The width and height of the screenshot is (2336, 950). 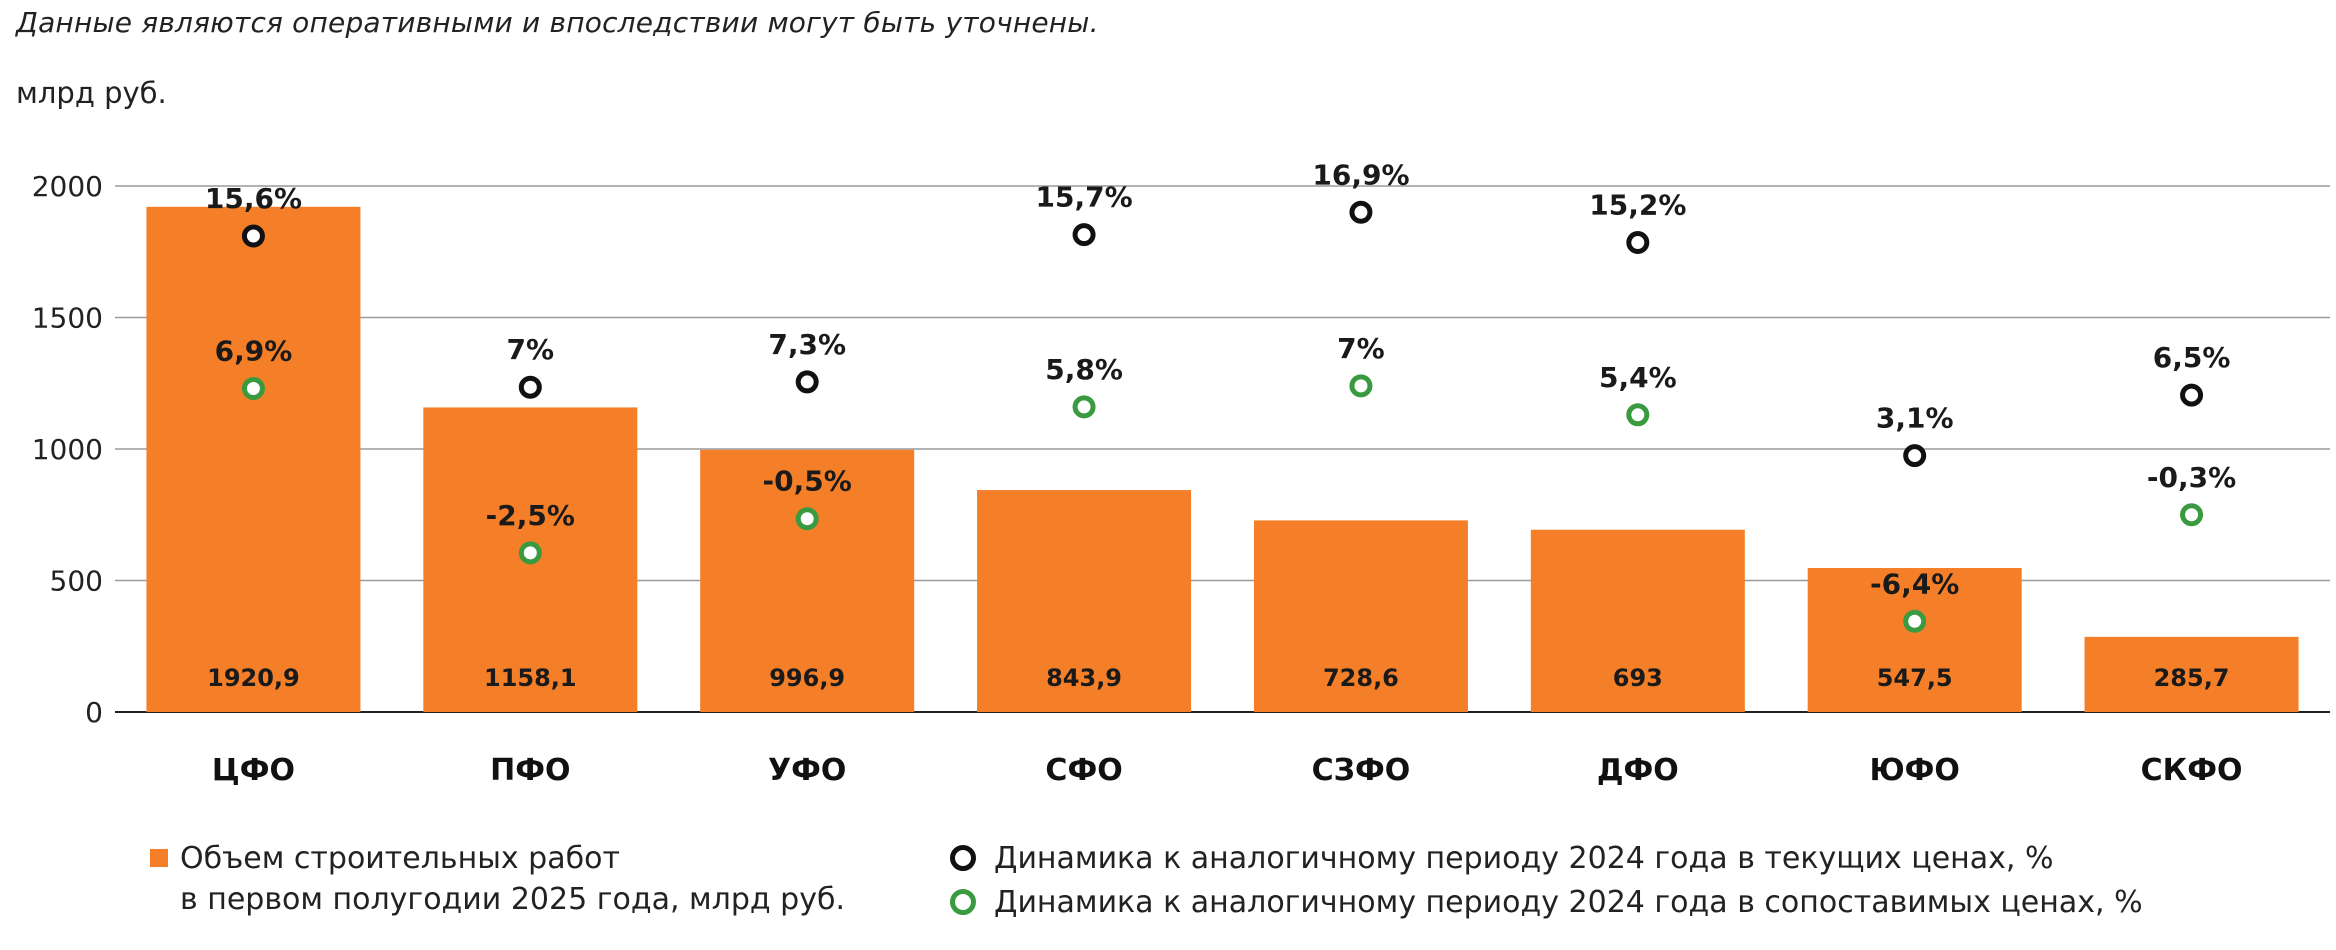 What do you see at coordinates (1915, 678) in the screenshot?
I see `bar-value-label: 547,5` at bounding box center [1915, 678].